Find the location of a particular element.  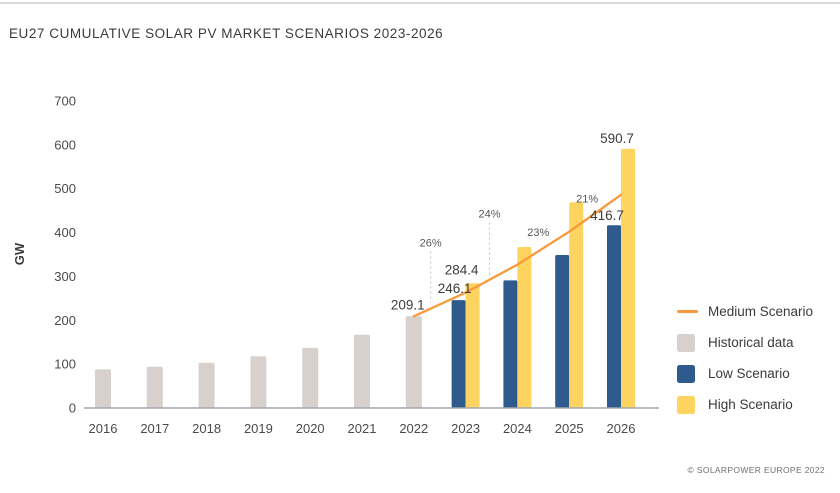

bar-2019-historical-data is located at coordinates (258, 382).